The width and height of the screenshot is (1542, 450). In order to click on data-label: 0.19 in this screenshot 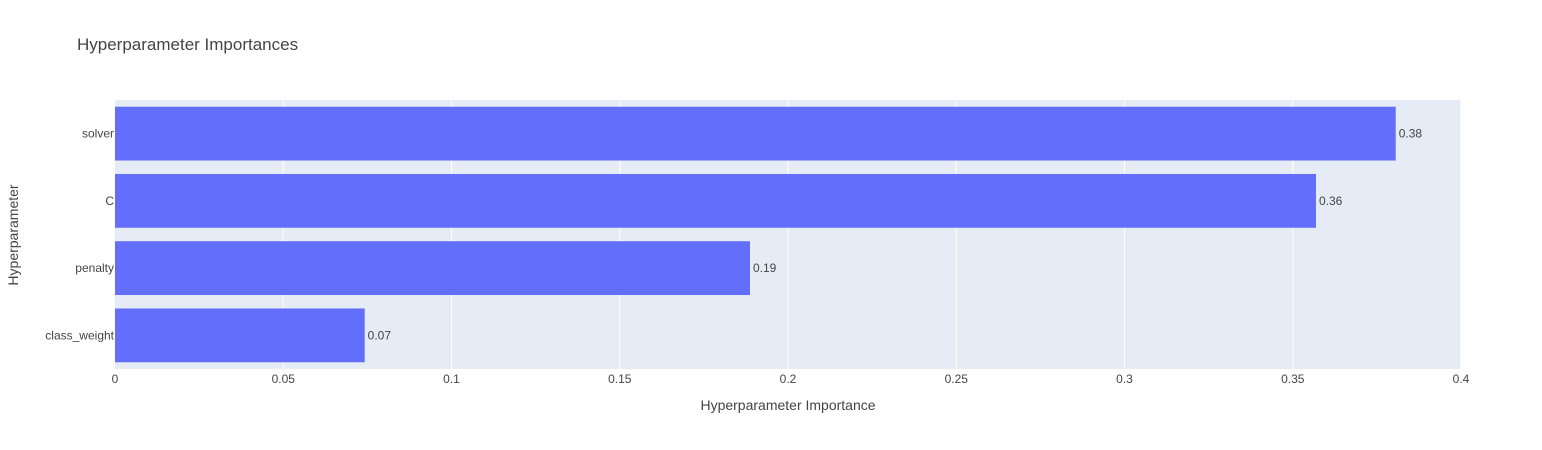, I will do `click(765, 268)`.